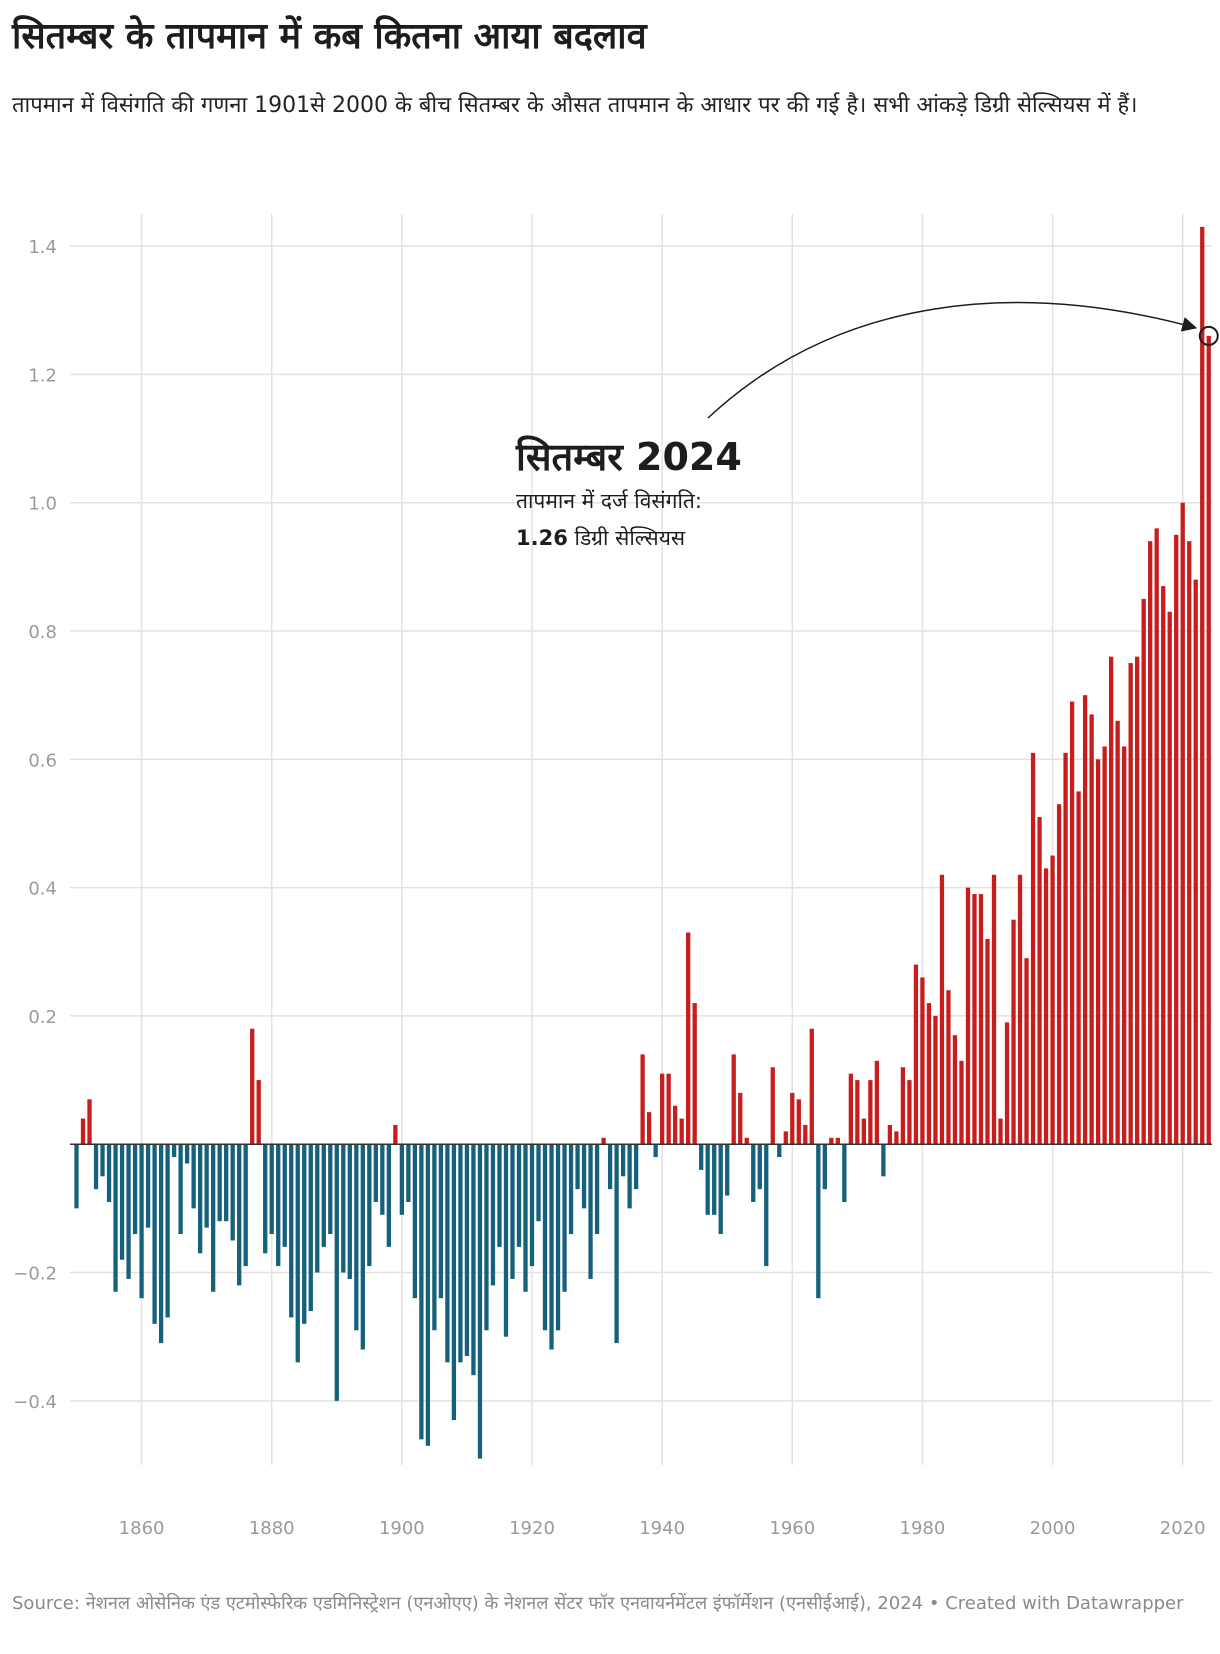 The height and width of the screenshot is (1654, 1220). I want to click on bar-1990, so click(987, 1041).